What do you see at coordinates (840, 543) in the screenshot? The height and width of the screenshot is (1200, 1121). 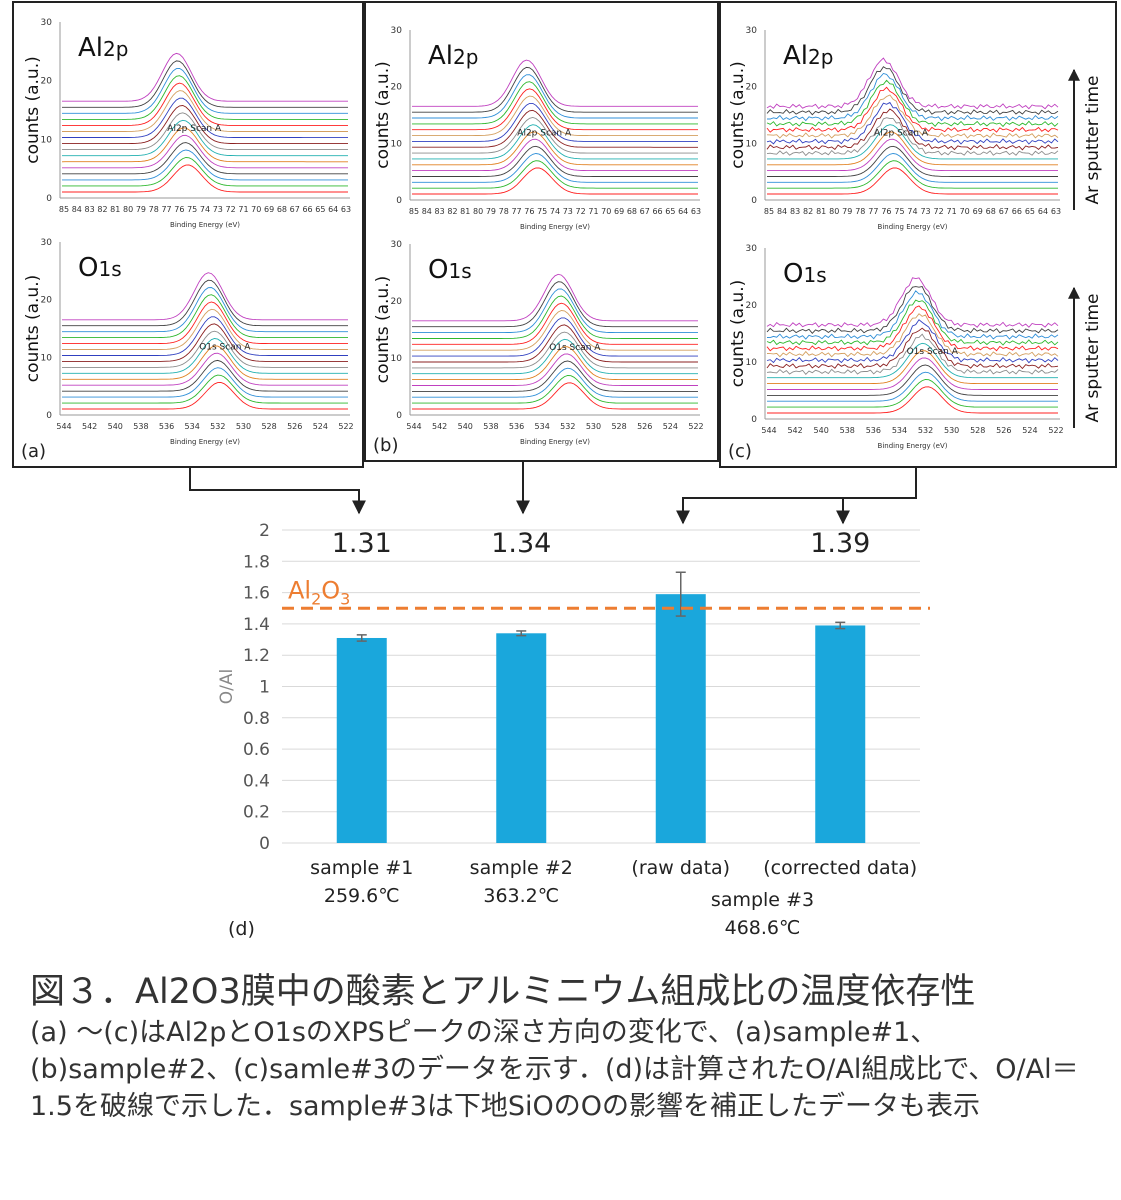 I see `value-label: 1.39` at bounding box center [840, 543].